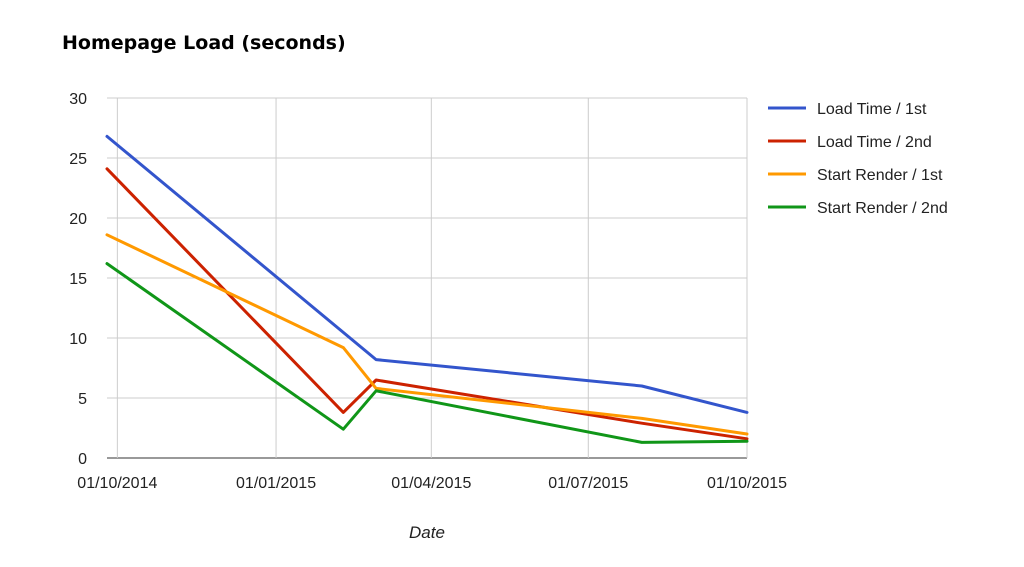 Image resolution: width=1024 pixels, height=567 pixels. Describe the element at coordinates (82, 399) in the screenshot. I see `y-tick-label: 5` at that location.